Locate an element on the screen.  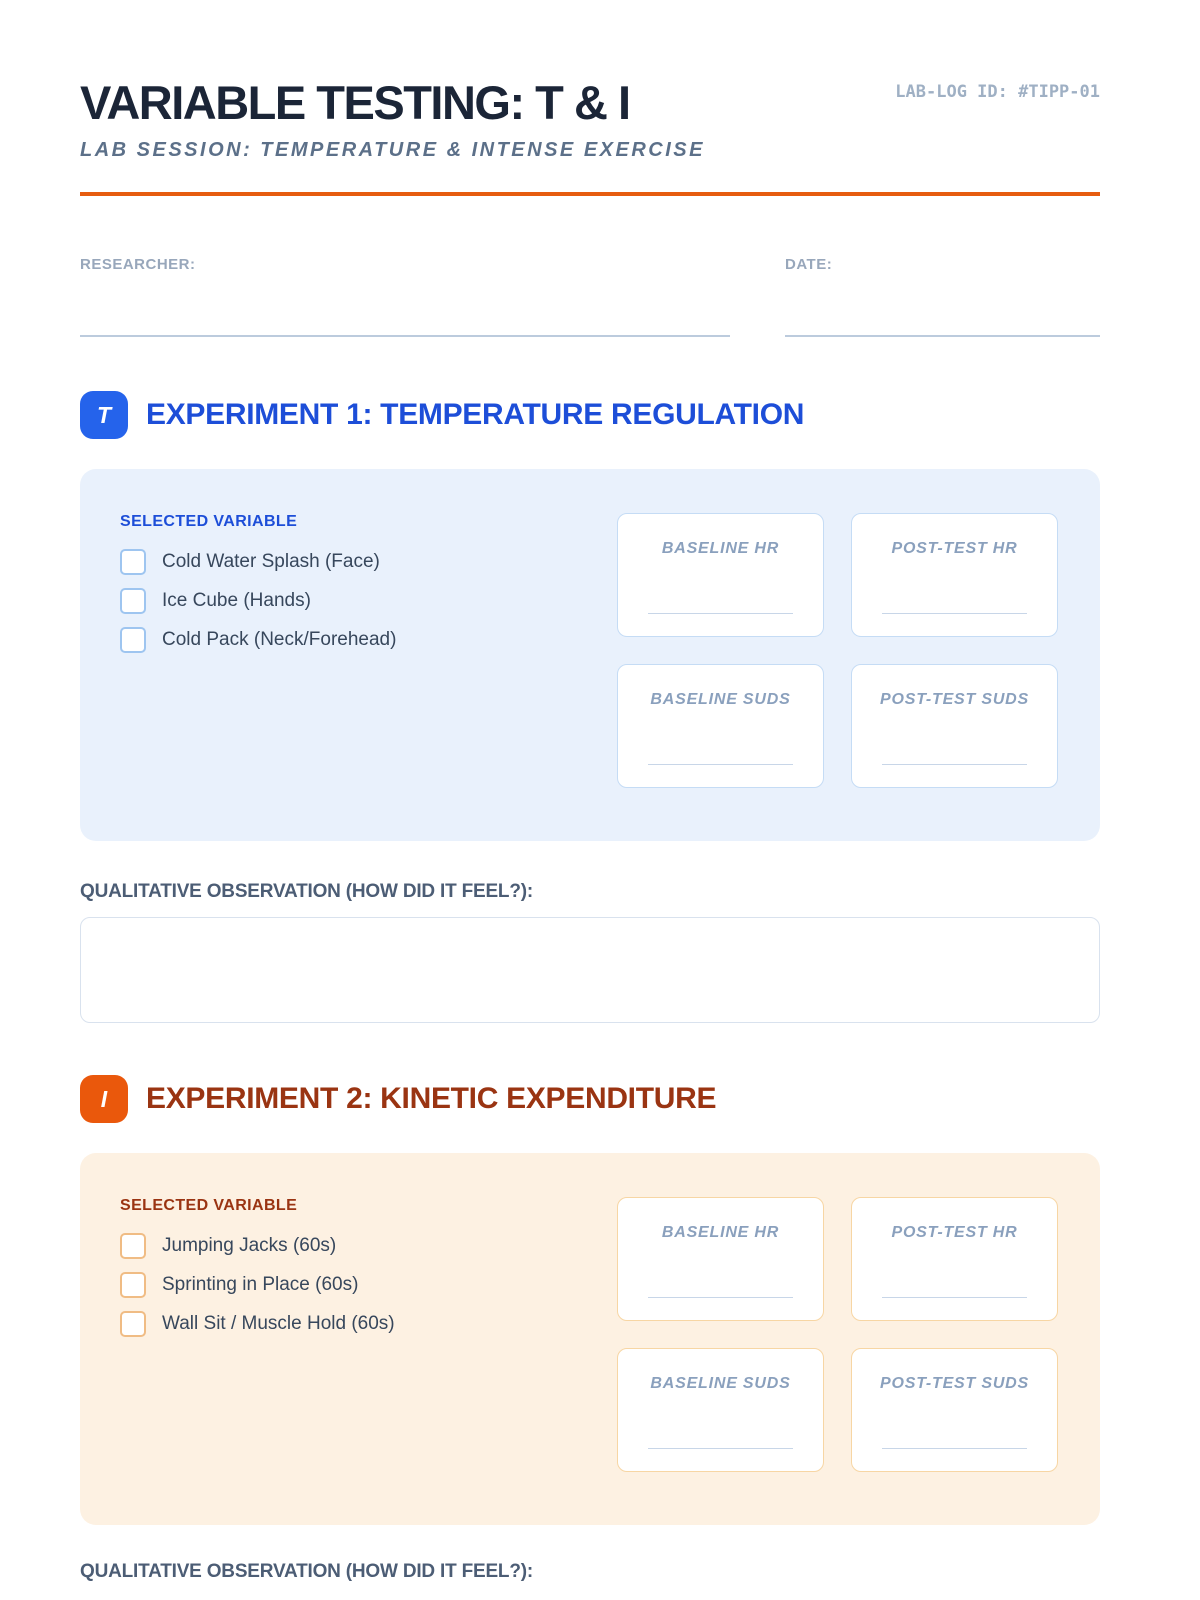
option-row-wall-sit: Wall Sit / Muscle Hold (60s) is located at coordinates (257, 1324).